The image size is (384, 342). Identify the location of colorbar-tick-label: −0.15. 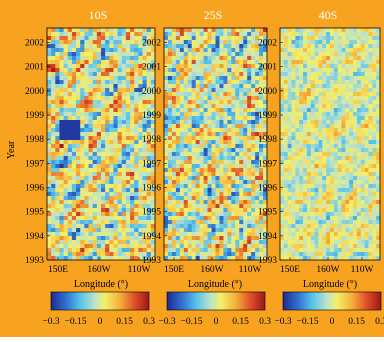
(76, 322).